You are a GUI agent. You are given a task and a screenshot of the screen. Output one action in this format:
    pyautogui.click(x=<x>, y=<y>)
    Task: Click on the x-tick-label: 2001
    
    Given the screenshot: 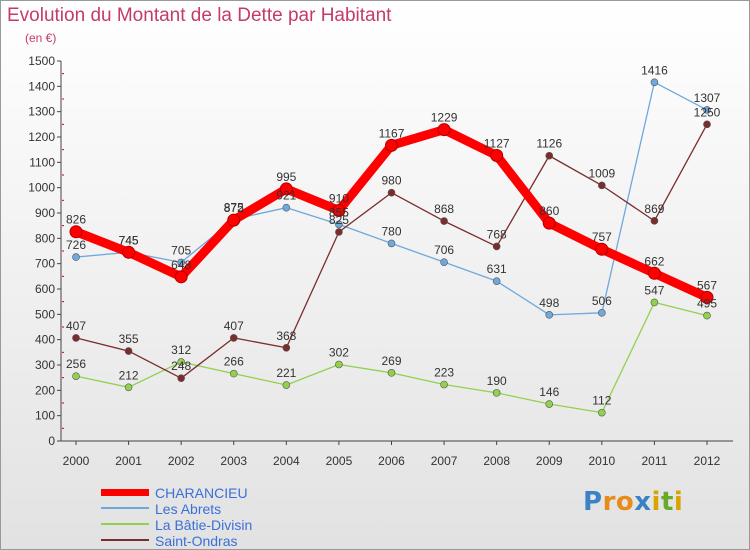 What is the action you would take?
    pyautogui.click(x=128, y=461)
    